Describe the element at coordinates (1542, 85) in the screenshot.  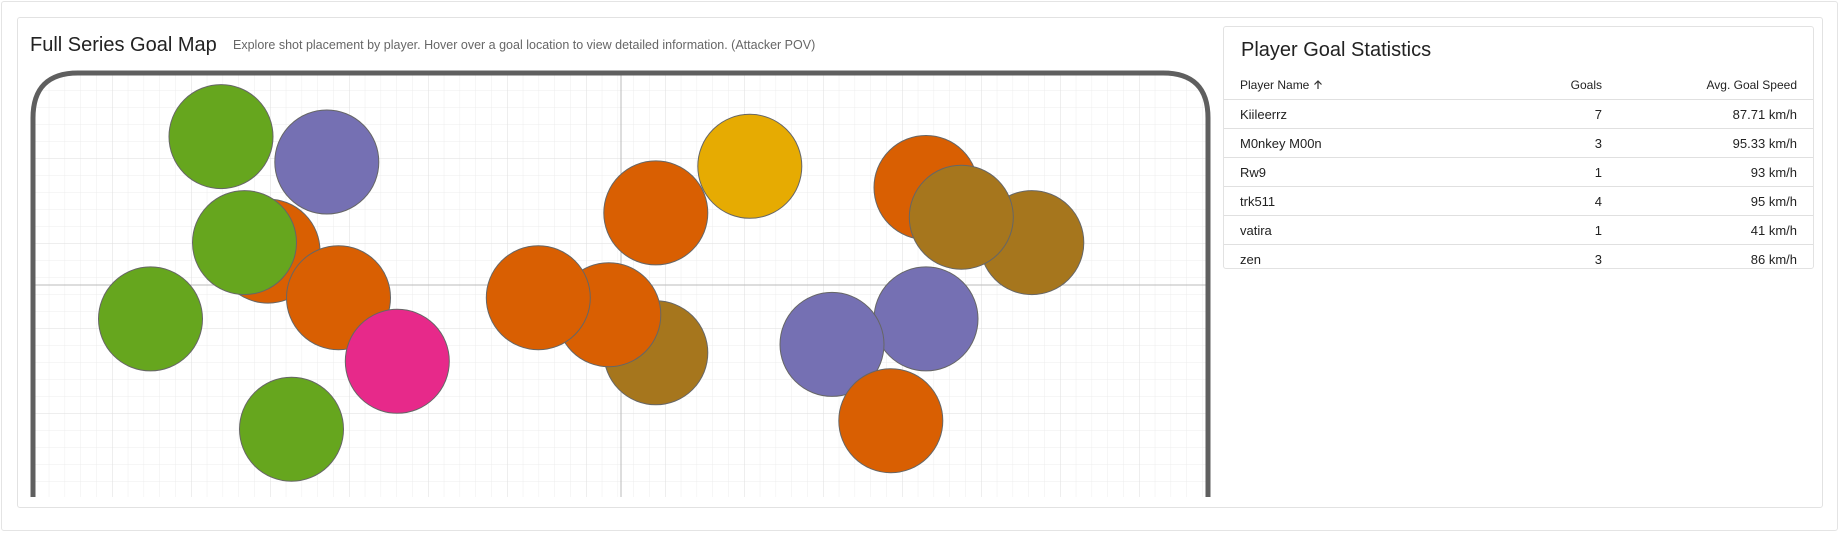
I see `column-header-goals: Goals` at that location.